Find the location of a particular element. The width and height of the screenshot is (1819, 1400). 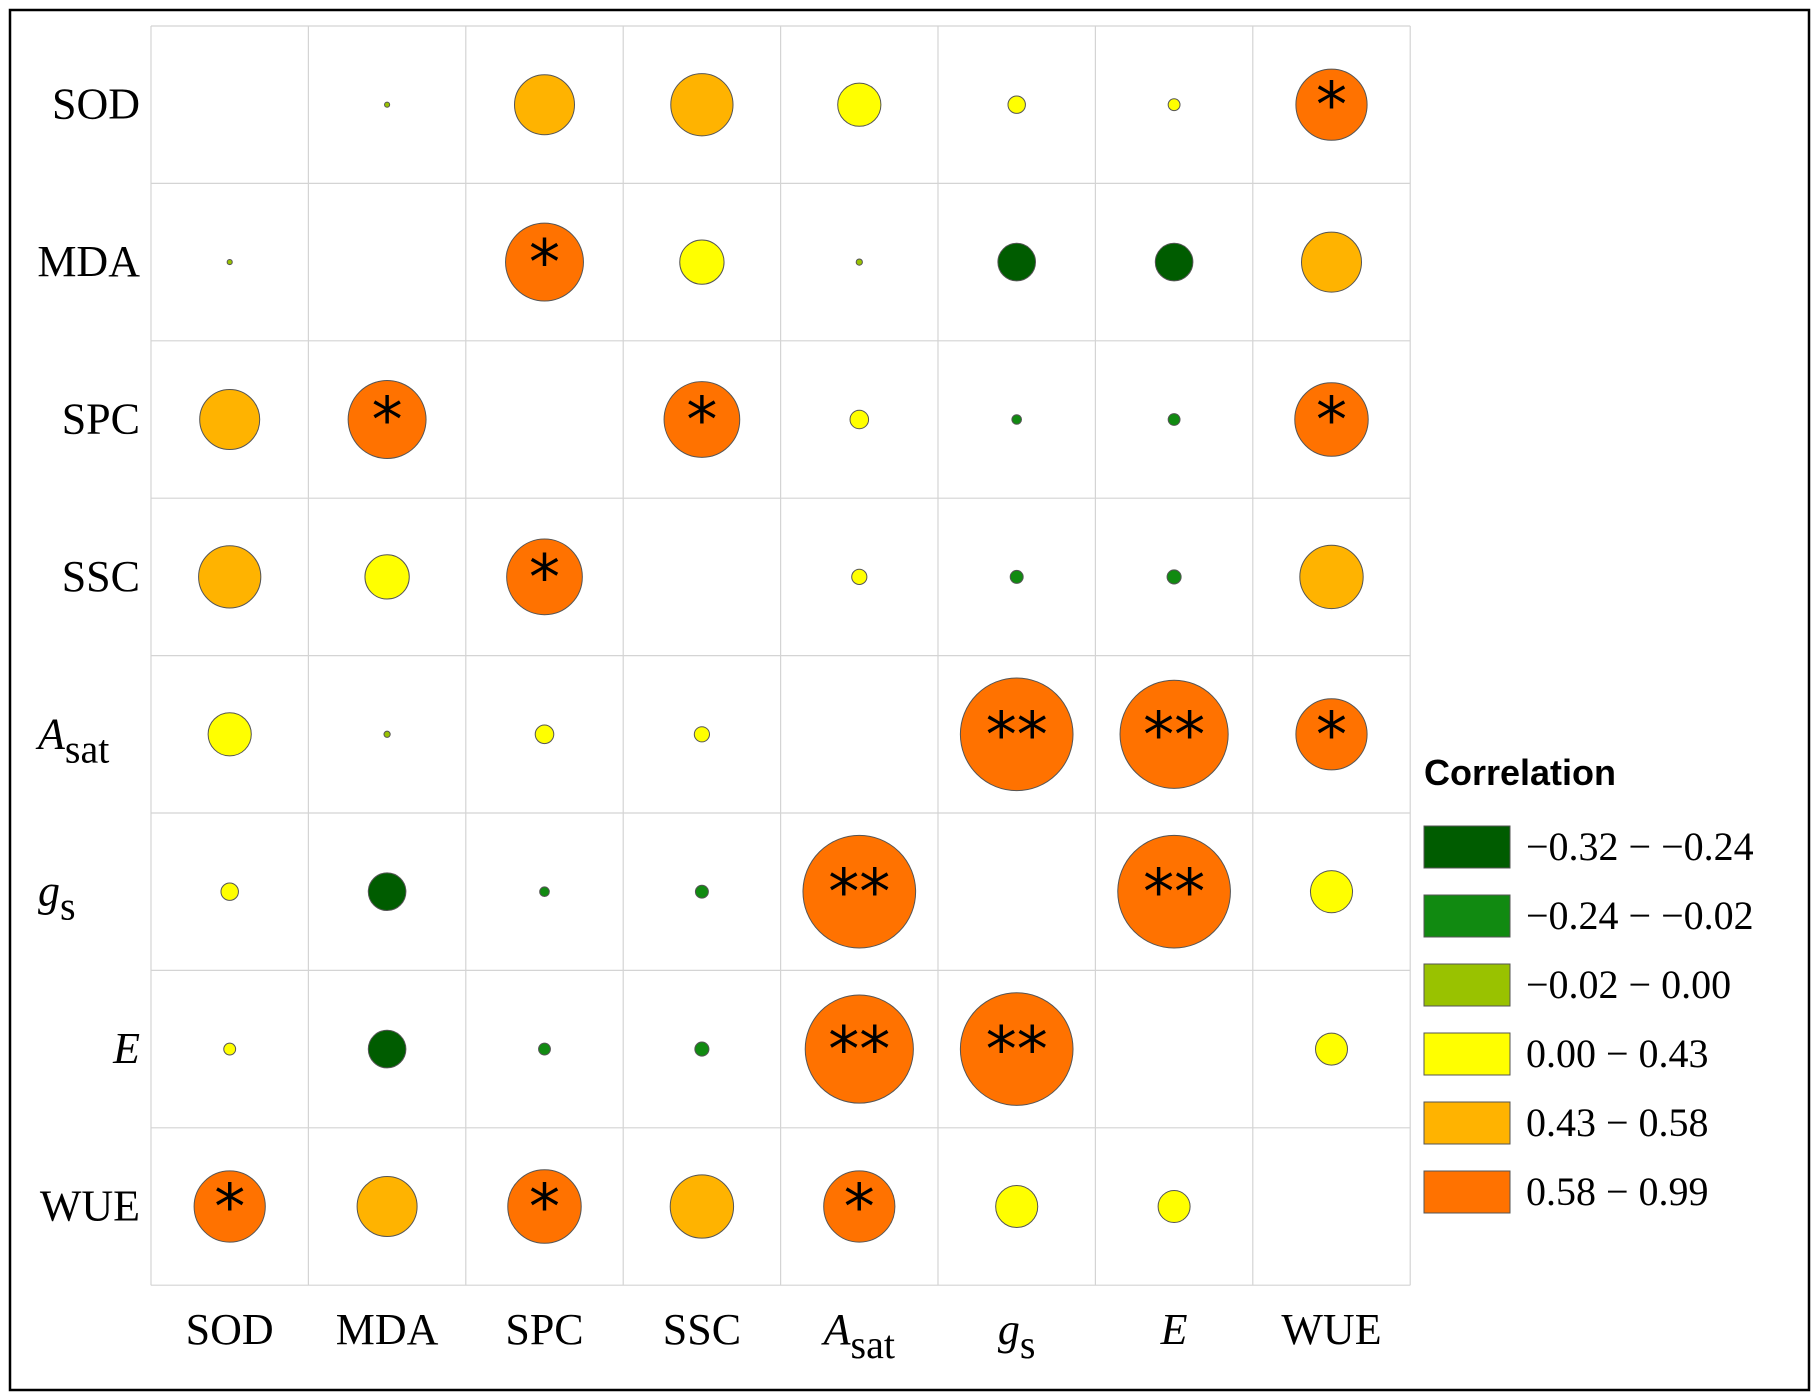

legend-label: 0.58 − 0.99 is located at coordinates (1617, 1191).